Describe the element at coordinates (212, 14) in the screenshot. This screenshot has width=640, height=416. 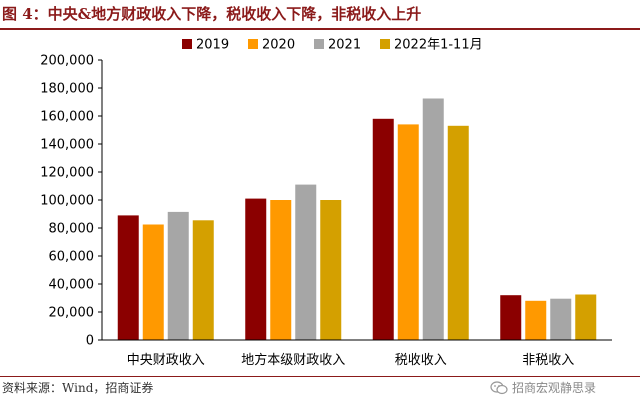
I see `chart-title: 图 4：中央&地方财政收入下降，税收收入下降，非税收入上升` at that location.